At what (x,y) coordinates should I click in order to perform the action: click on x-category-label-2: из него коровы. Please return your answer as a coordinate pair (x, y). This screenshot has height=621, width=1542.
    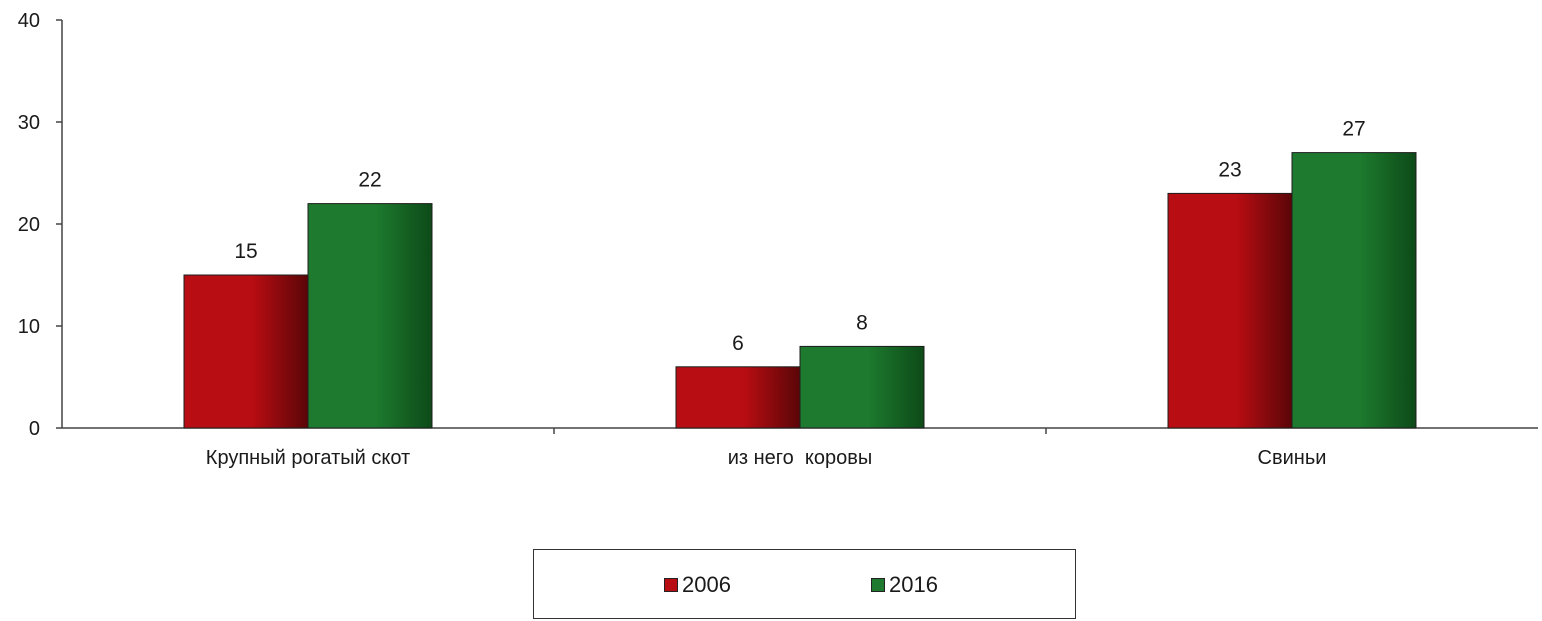
    Looking at the image, I should click on (800, 458).